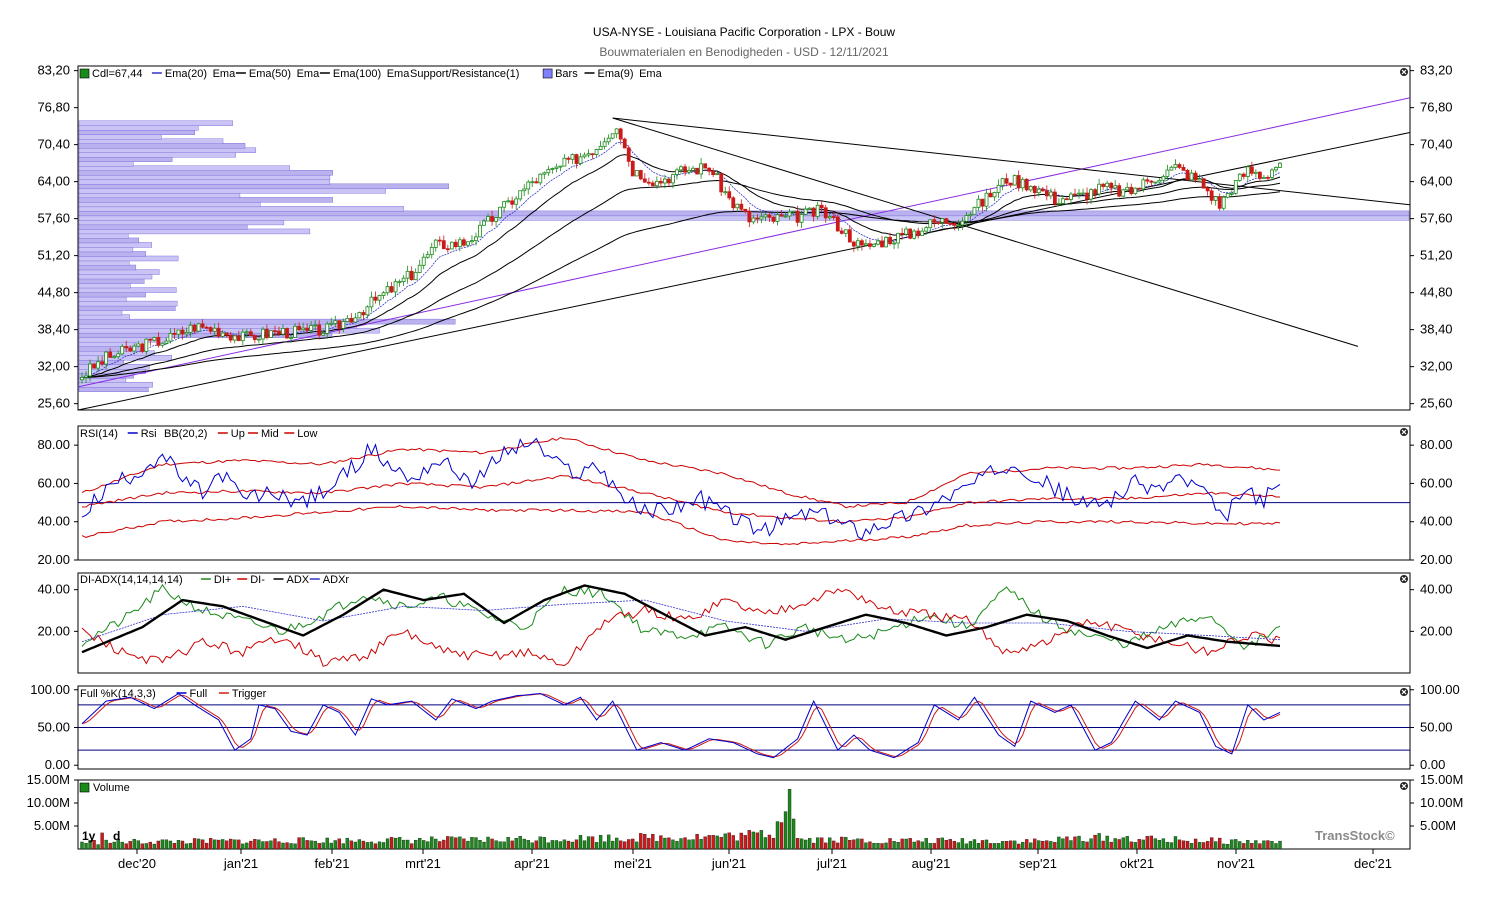  What do you see at coordinates (1436, 366) in the screenshot?
I see `price-ytick-right: 32,00` at bounding box center [1436, 366].